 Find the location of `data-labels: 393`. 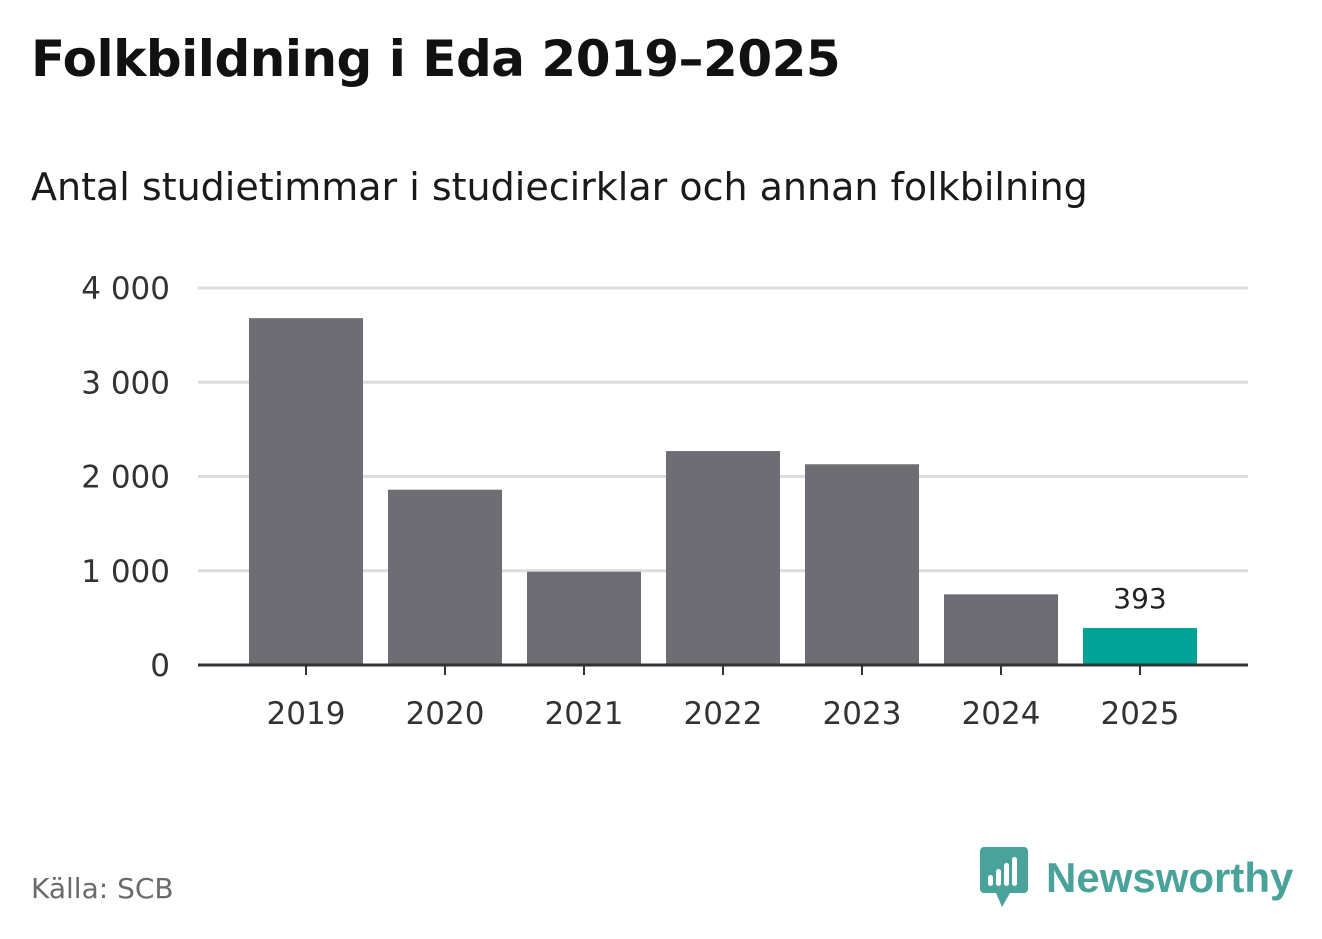

data-labels: 393 is located at coordinates (1139, 598).